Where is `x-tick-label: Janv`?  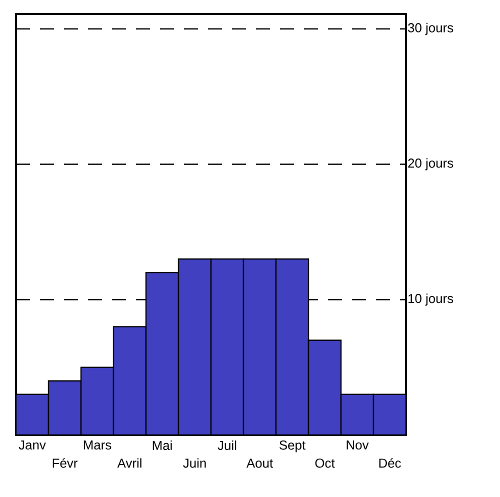 x-tick-label: Janv is located at coordinates (32, 445).